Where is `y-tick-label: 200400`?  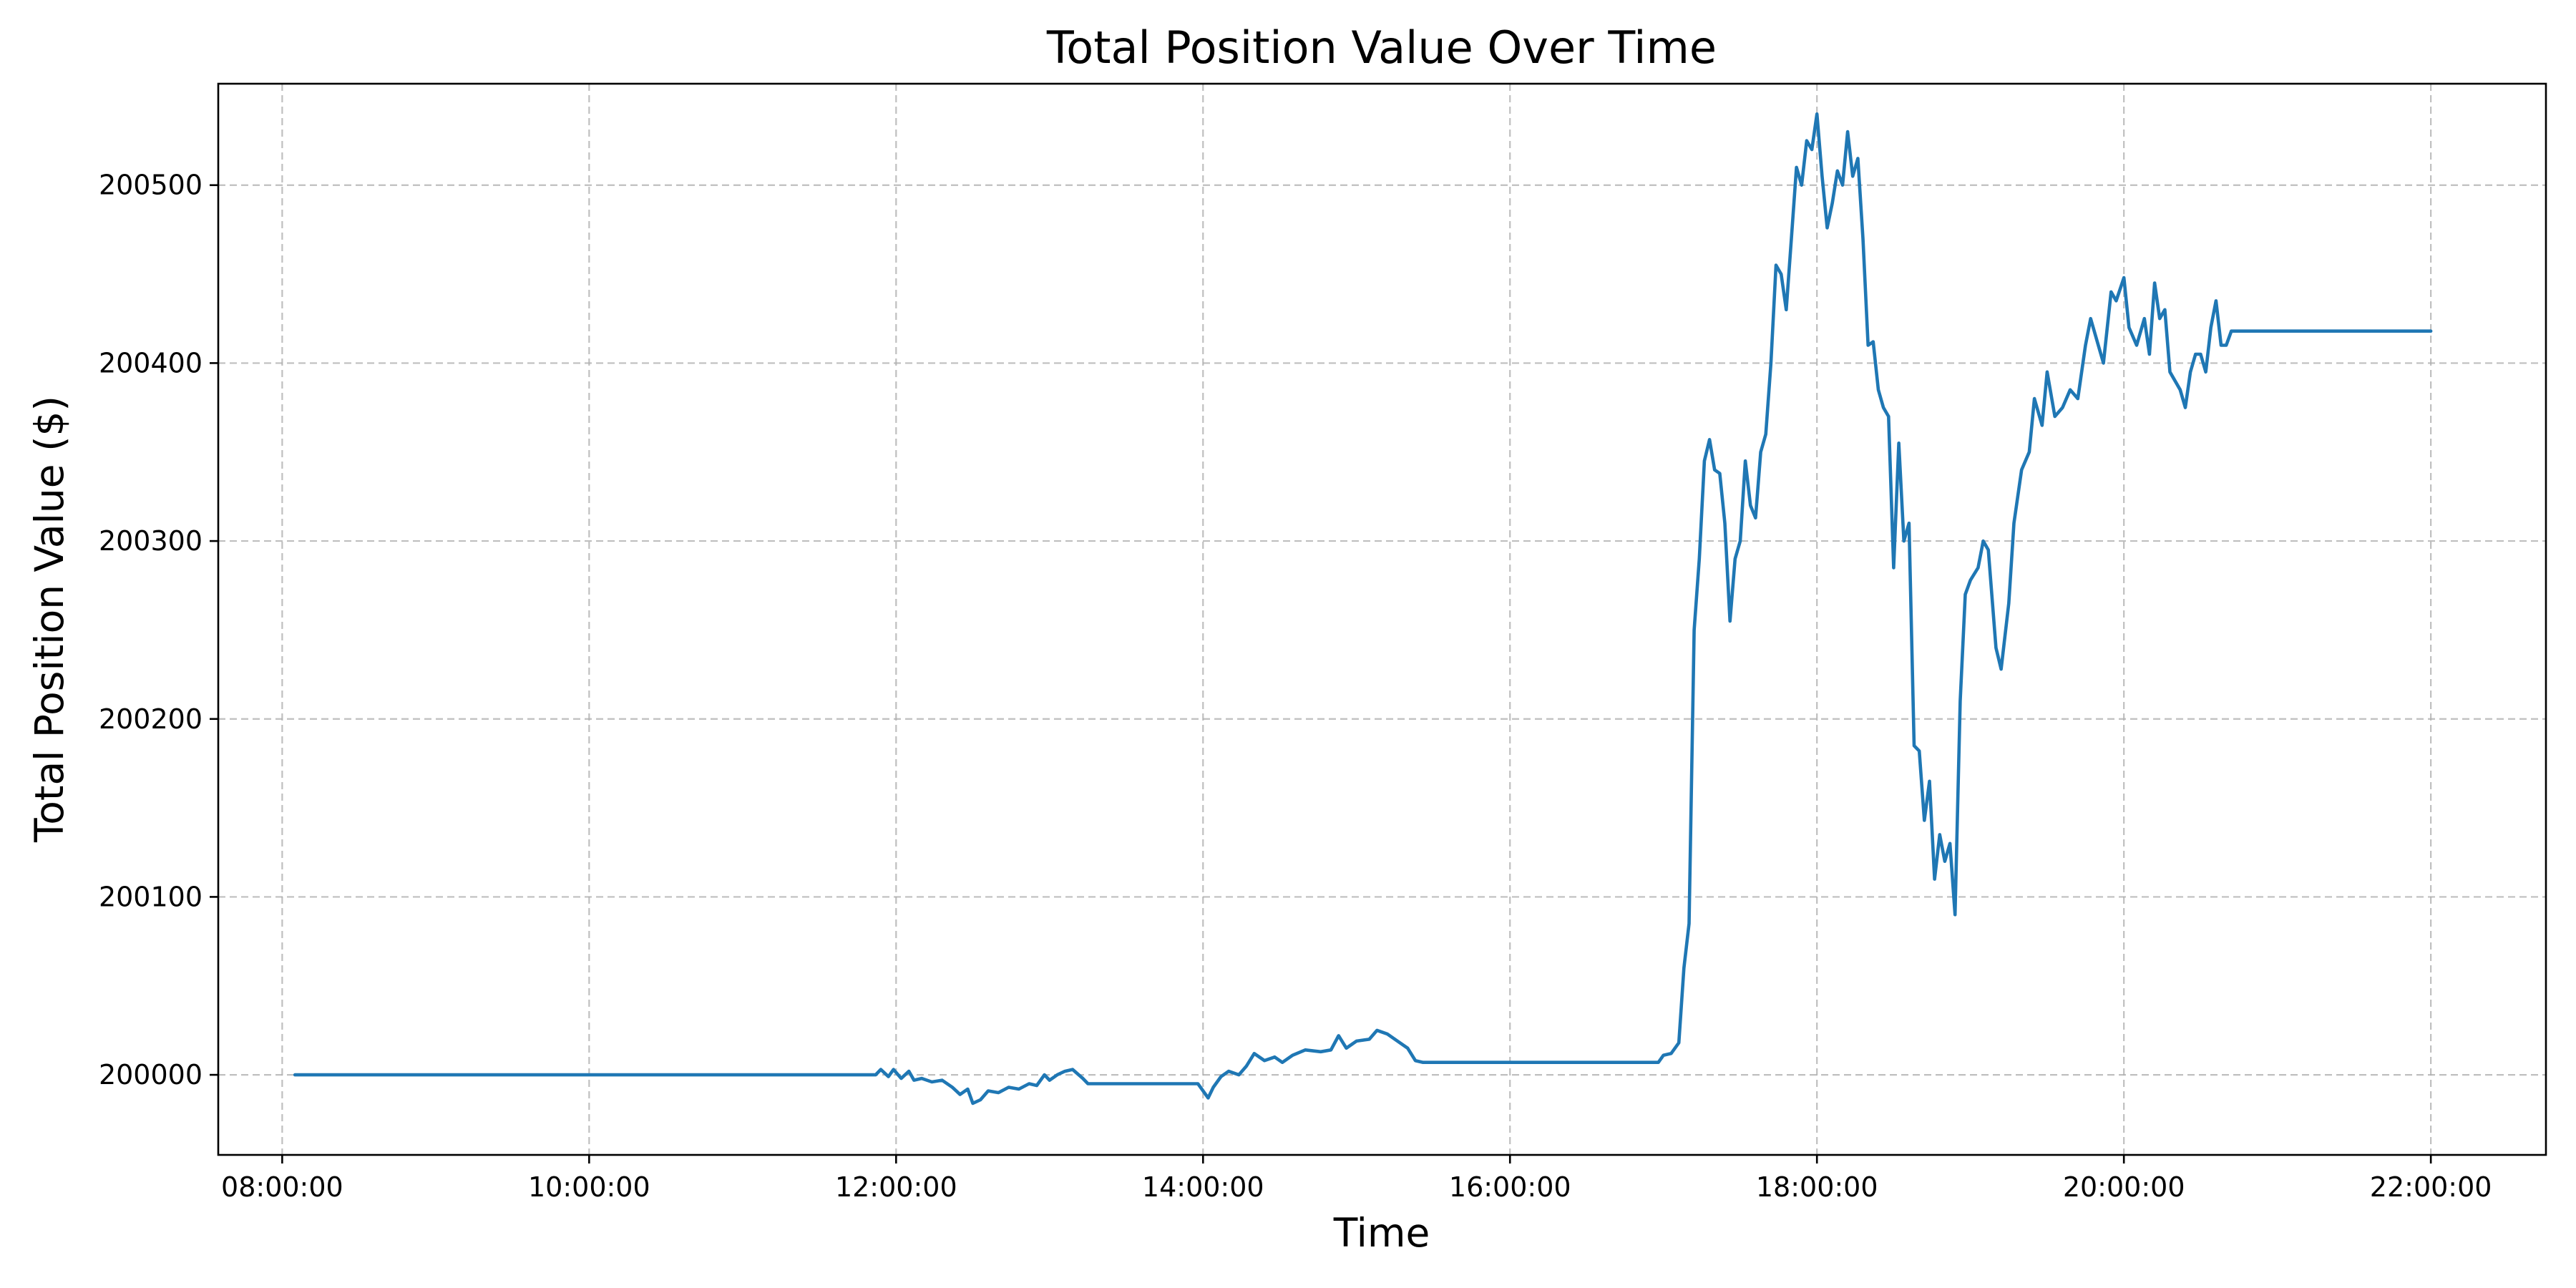
y-tick-label: 200400 is located at coordinates (151, 363).